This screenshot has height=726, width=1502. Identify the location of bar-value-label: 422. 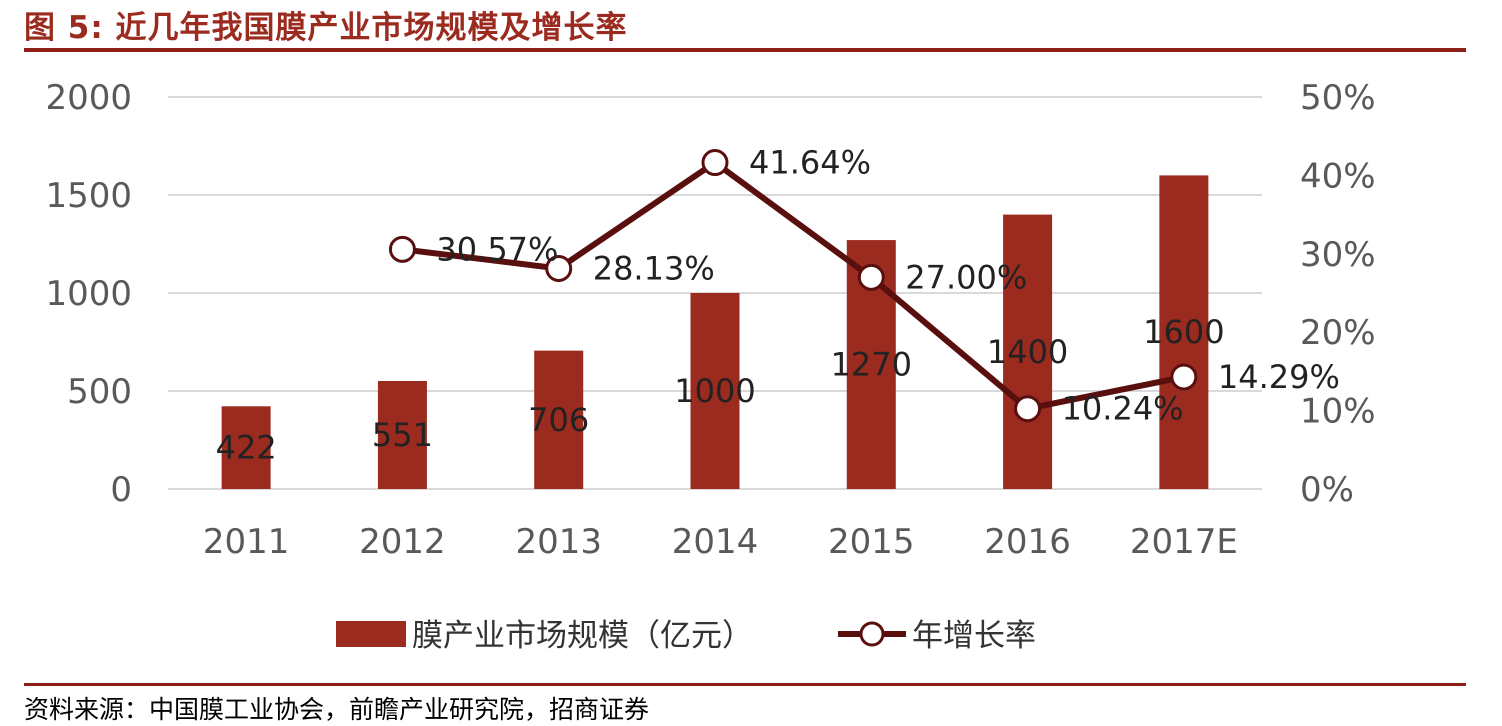
(246, 448).